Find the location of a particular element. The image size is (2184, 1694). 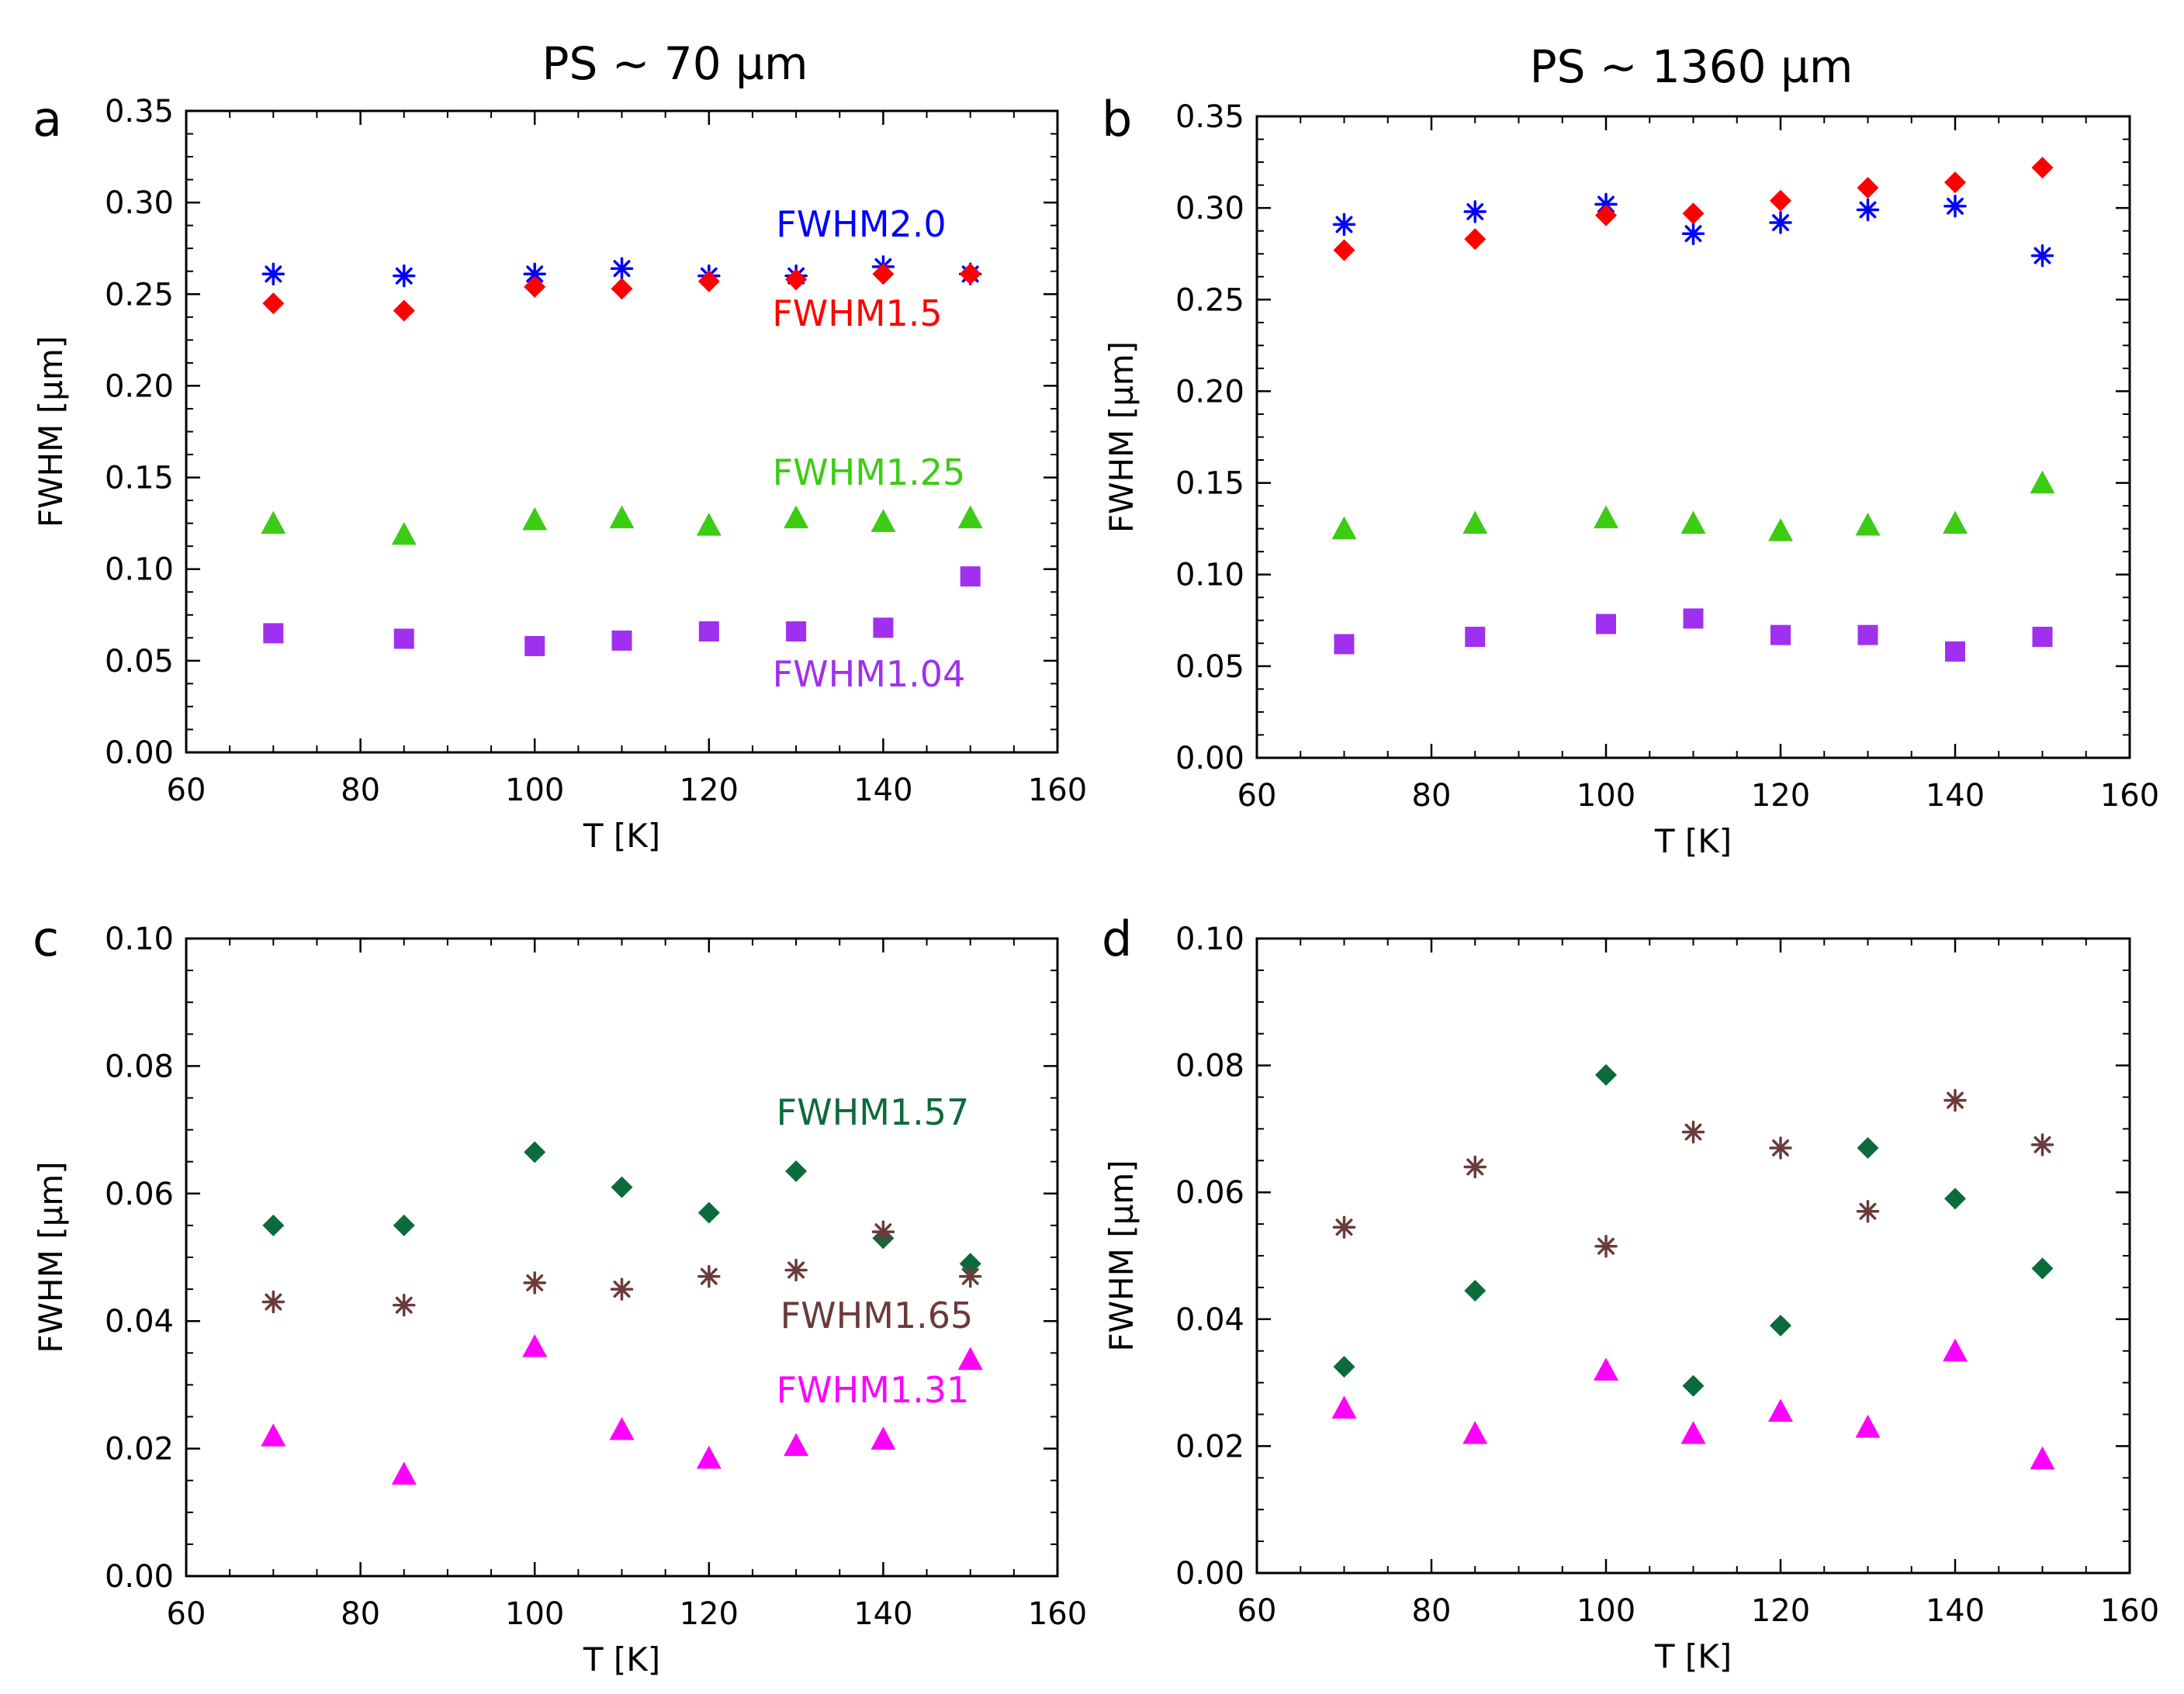

x-tick-label-c: 60 is located at coordinates (187, 1614).